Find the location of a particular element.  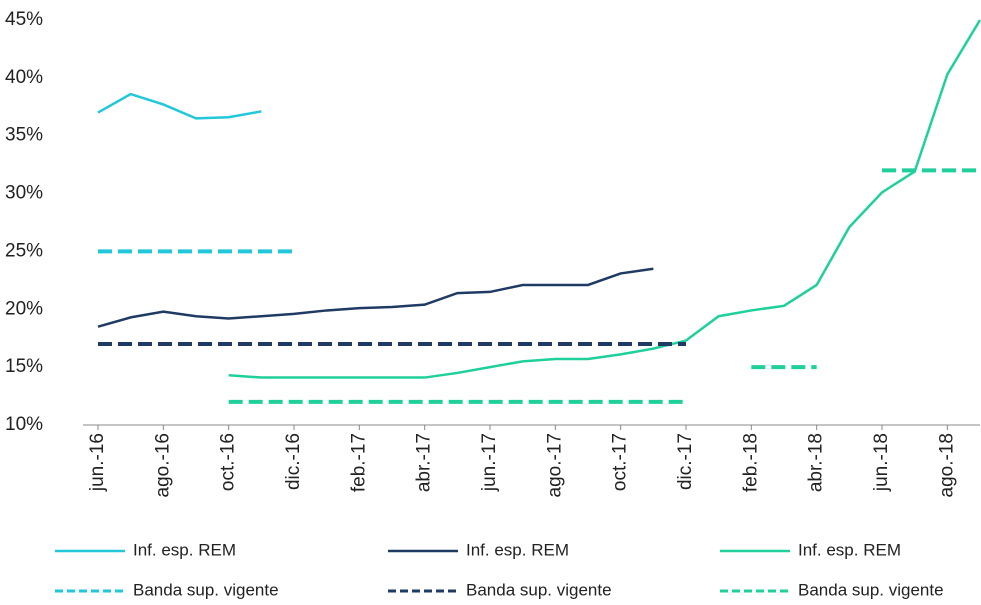

y-tick-label: 25% is located at coordinates (24, 250).